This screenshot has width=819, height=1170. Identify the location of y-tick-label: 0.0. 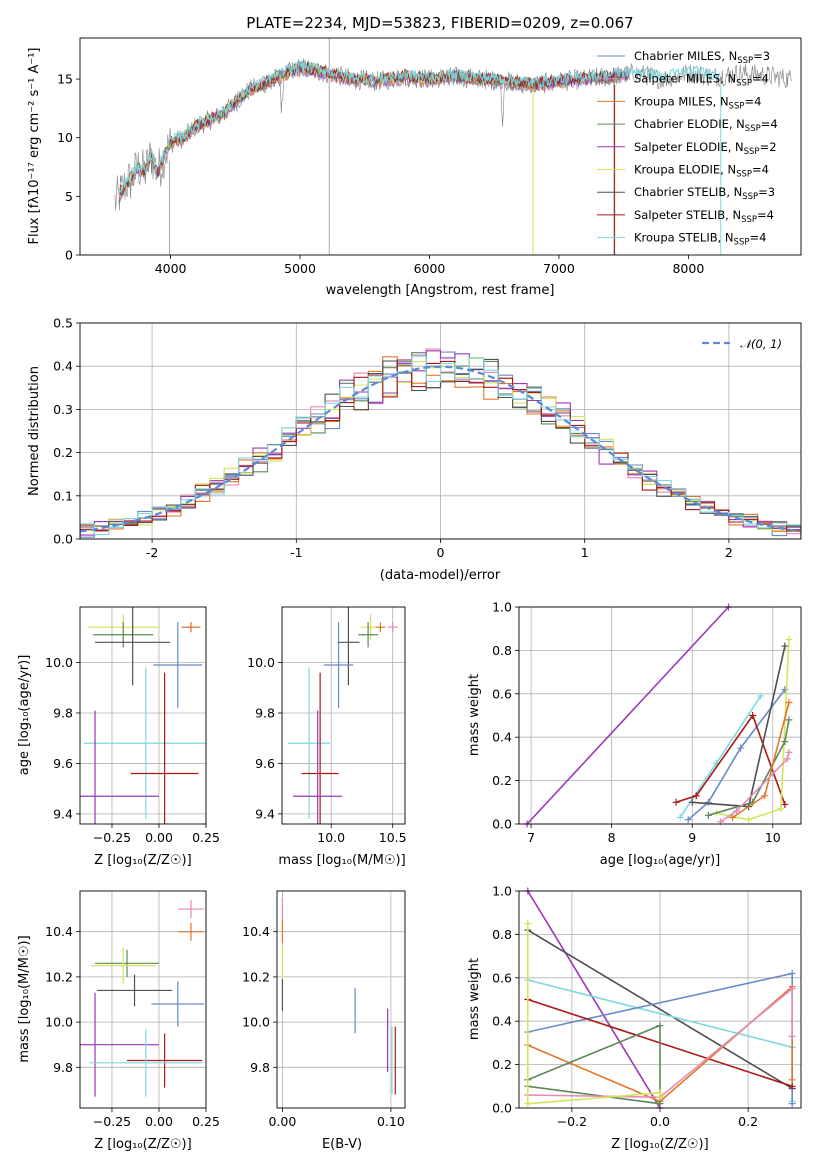
(63, 539).